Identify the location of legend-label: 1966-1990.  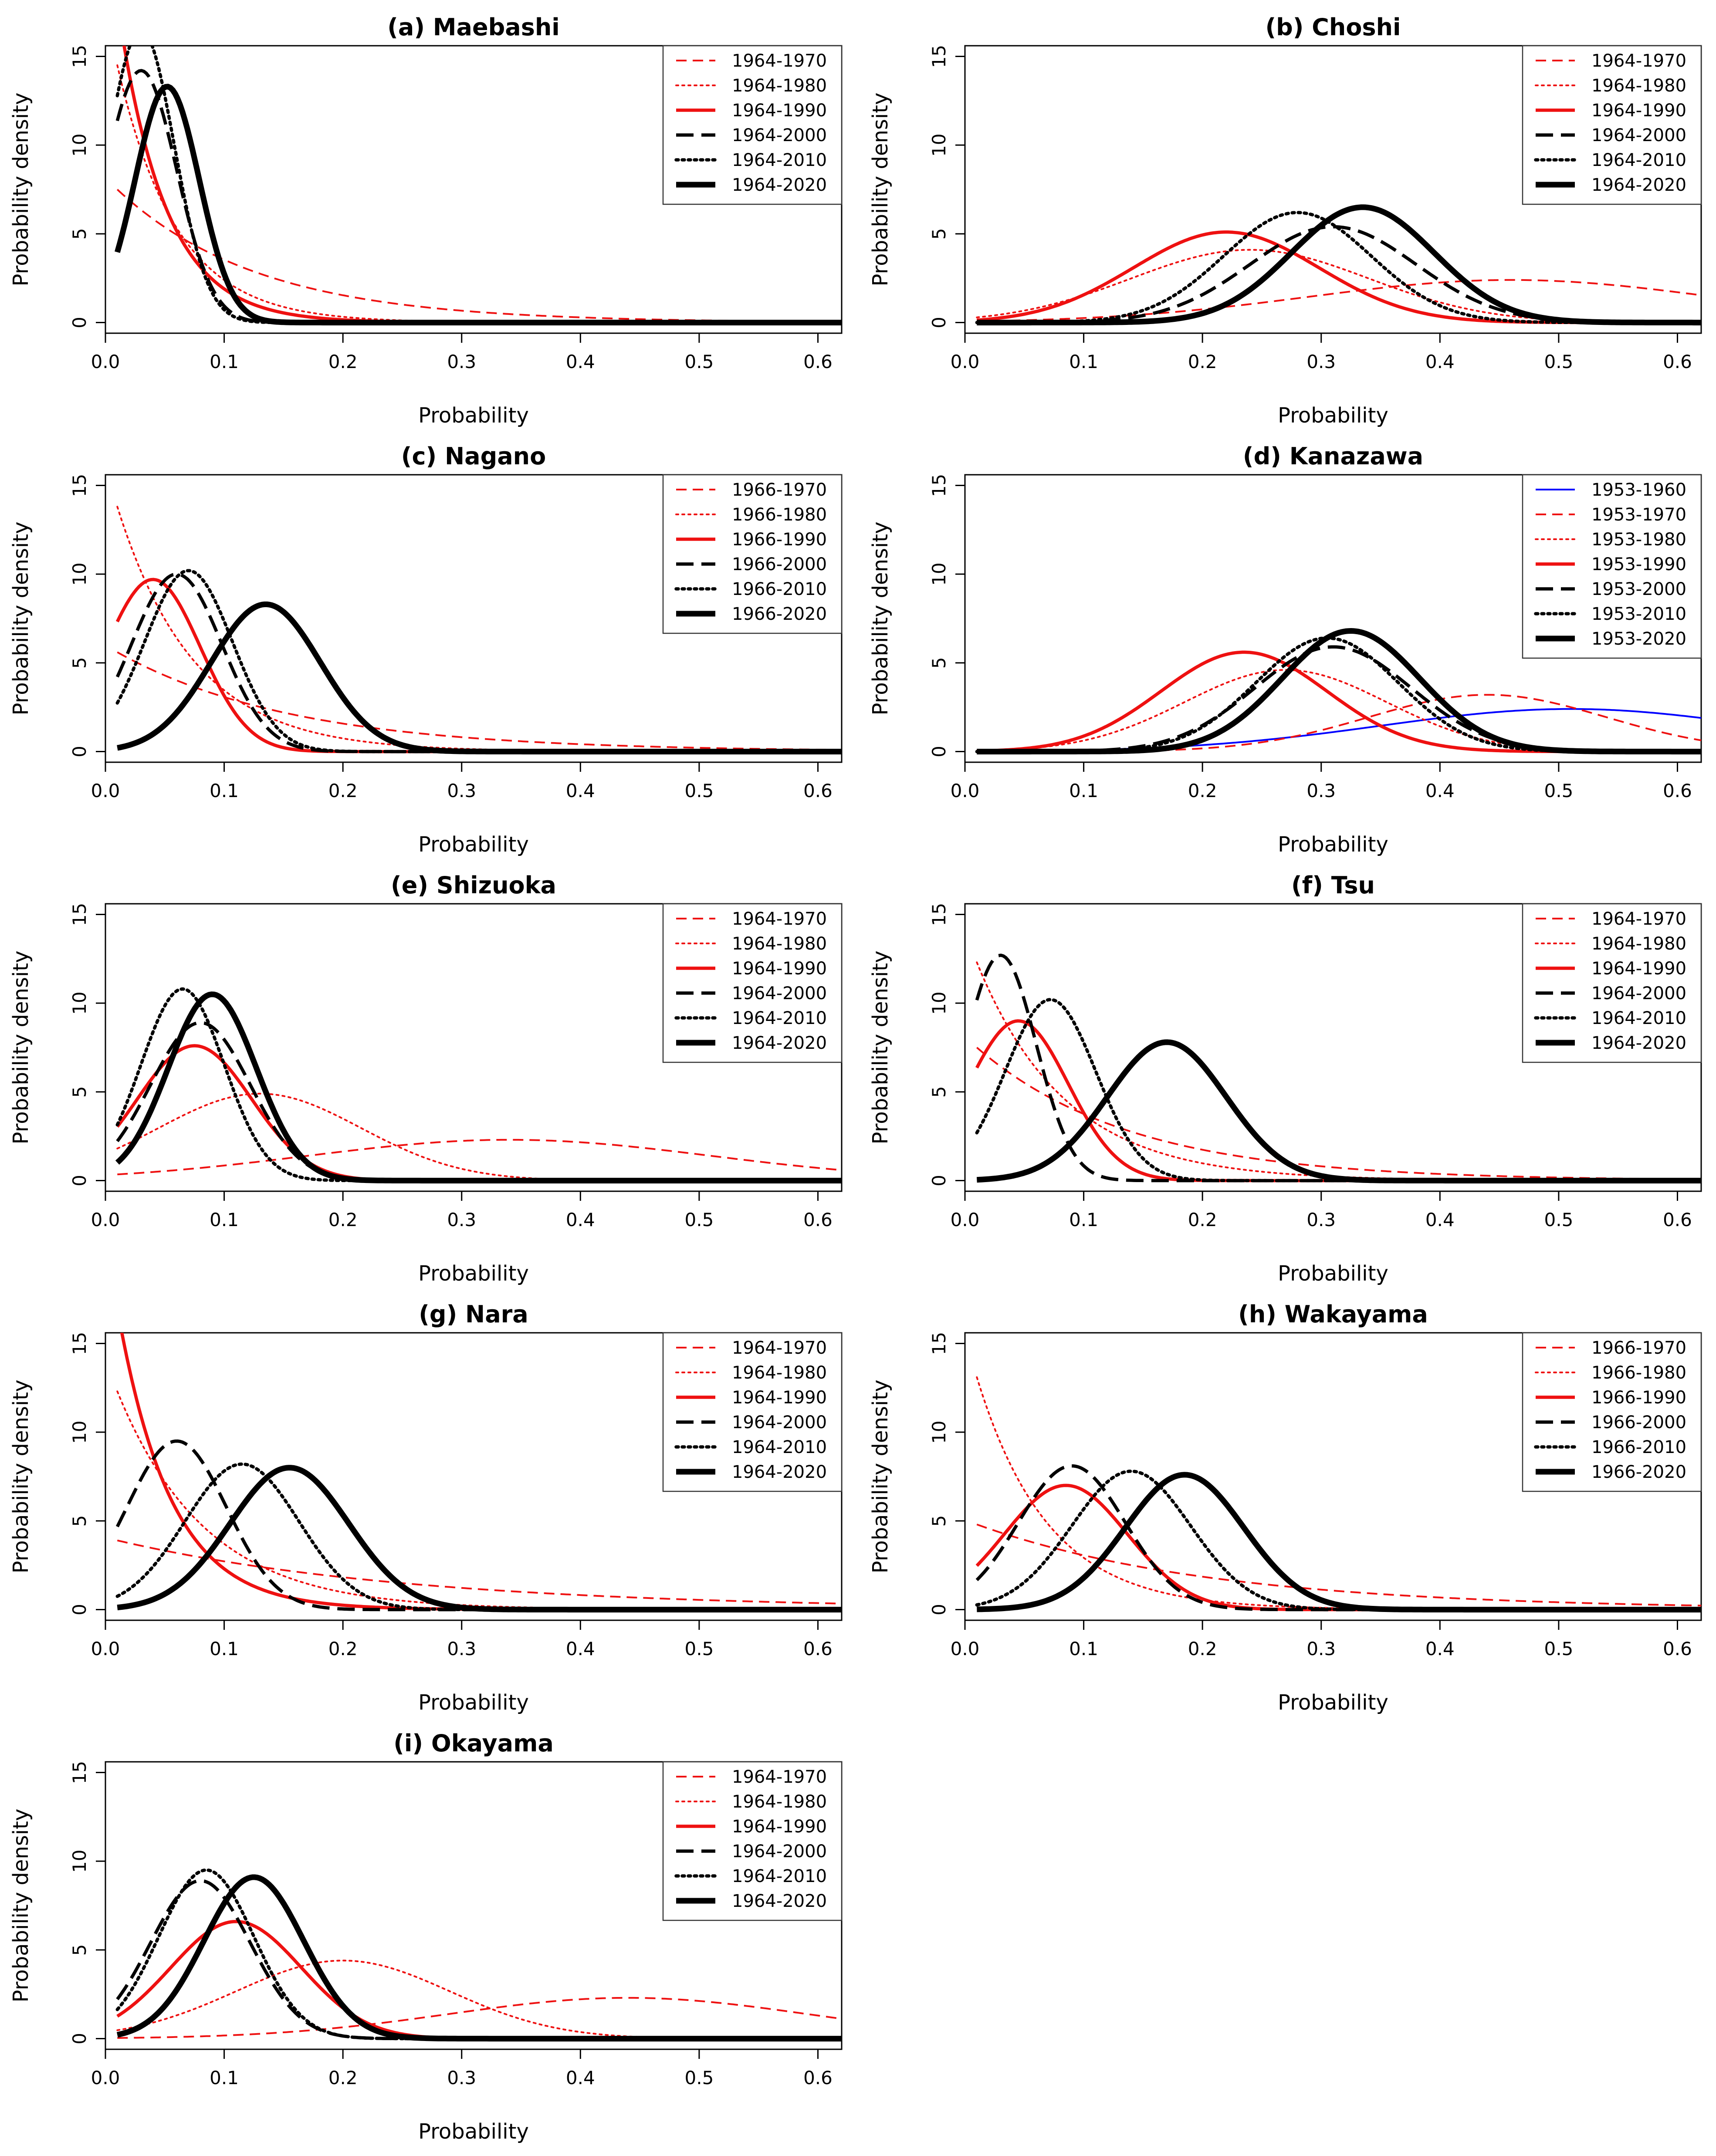
(779, 540).